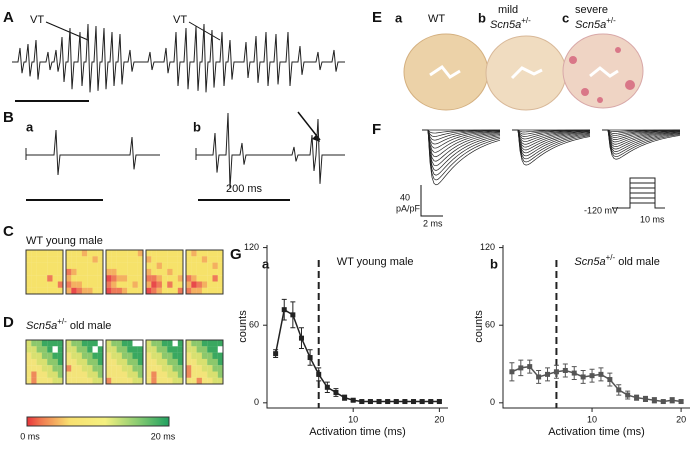 This screenshot has height=450, width=695. Describe the element at coordinates (405, 197) in the screenshot. I see `scale-label: 40` at that location.